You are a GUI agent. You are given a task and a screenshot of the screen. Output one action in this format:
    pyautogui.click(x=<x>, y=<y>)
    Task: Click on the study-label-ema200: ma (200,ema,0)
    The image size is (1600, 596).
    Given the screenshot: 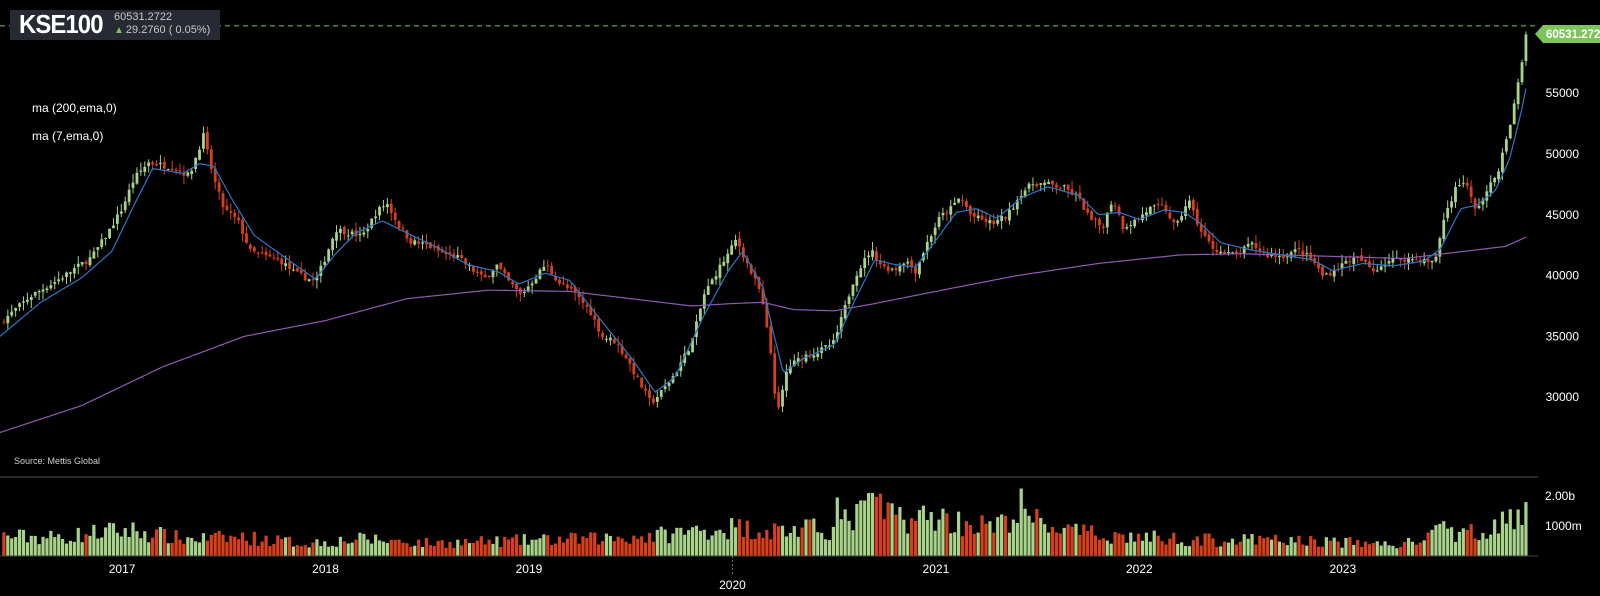 What is the action you would take?
    pyautogui.click(x=74, y=108)
    